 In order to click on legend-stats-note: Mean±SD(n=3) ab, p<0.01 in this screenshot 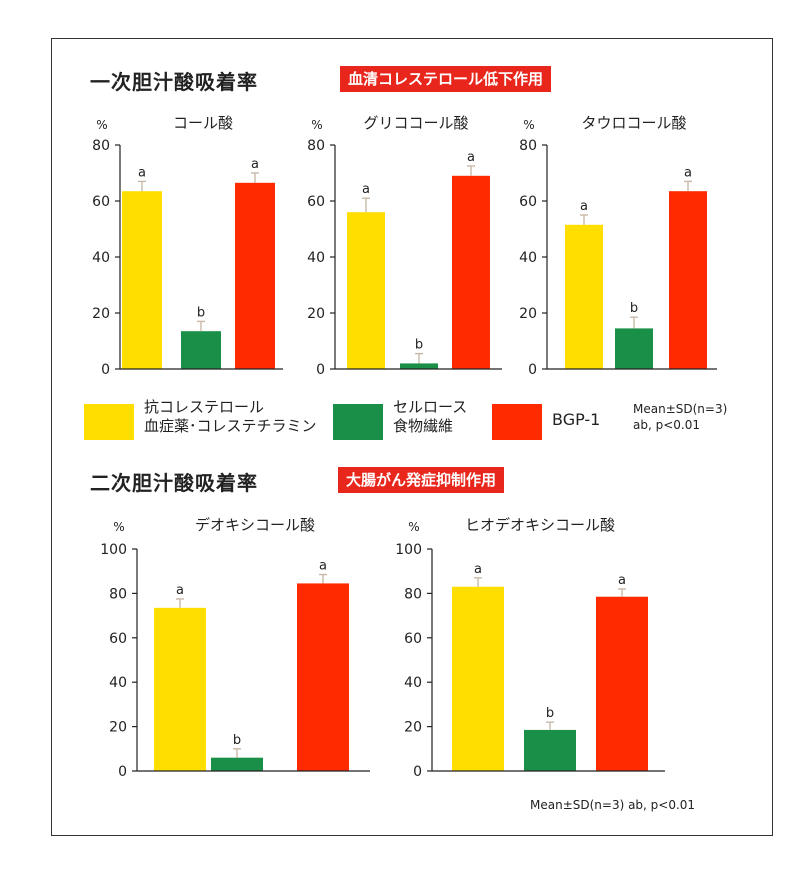, I will do `click(680, 417)`.